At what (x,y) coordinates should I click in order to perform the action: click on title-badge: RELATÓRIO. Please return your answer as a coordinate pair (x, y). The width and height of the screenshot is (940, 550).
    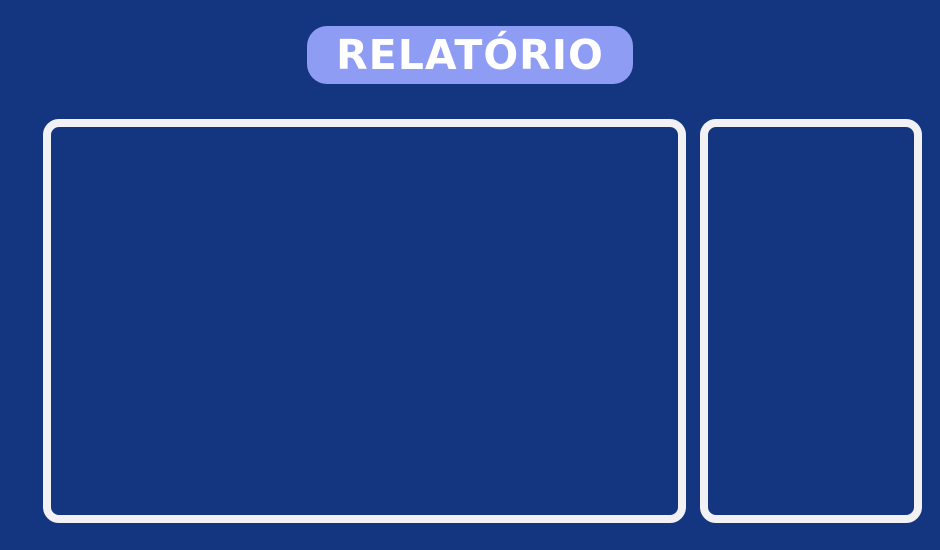
    Looking at the image, I should click on (470, 55).